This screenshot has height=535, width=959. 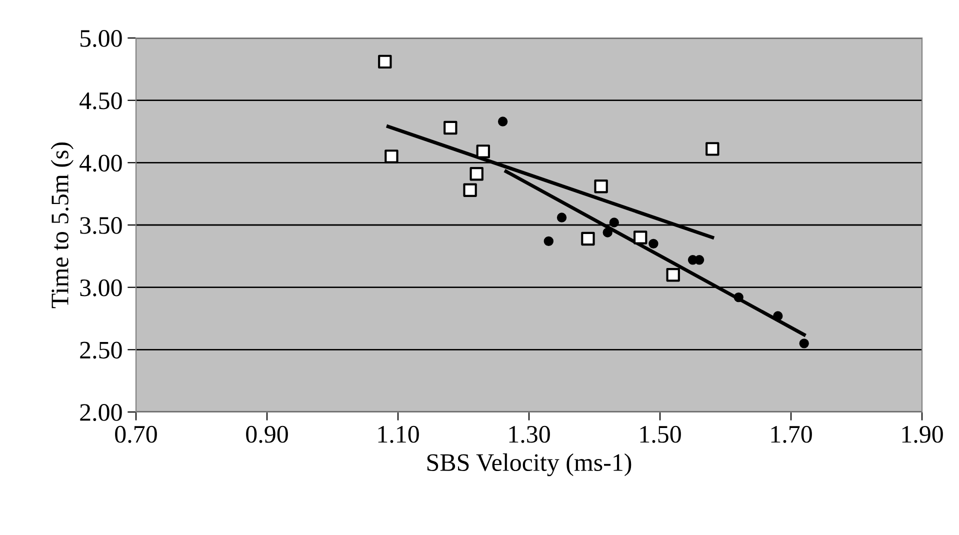 I want to click on x-axis-title: SBS Velocity (ms-1), so click(x=529, y=464).